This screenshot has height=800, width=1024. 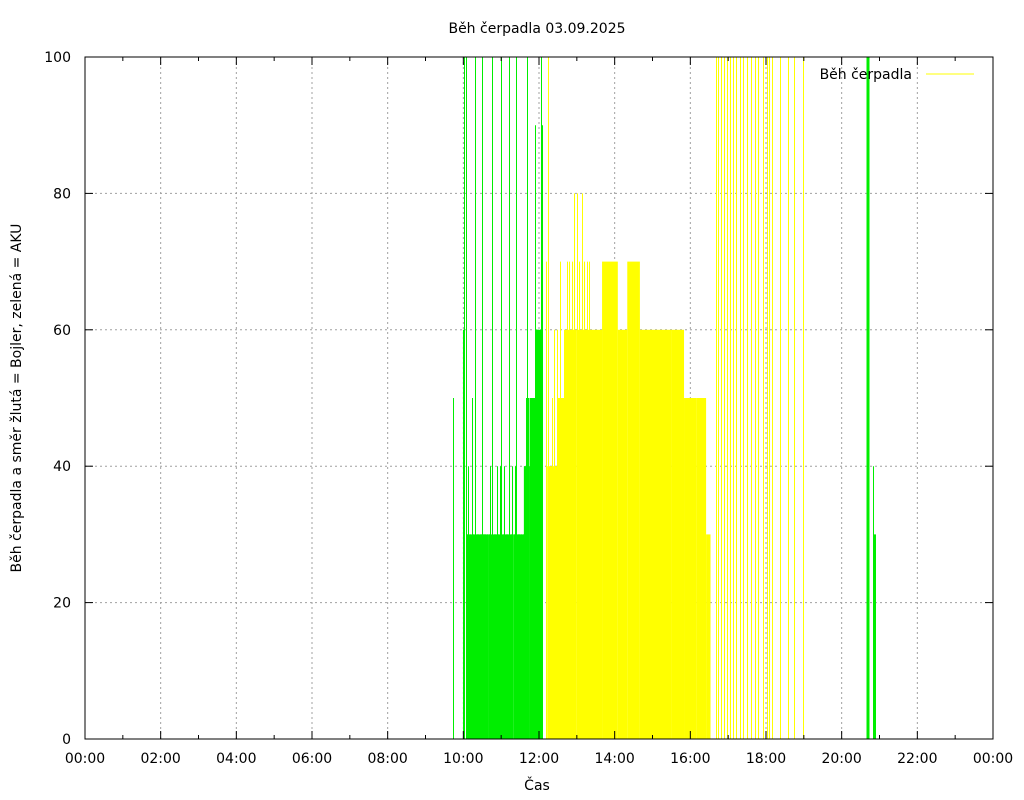 What do you see at coordinates (866, 75) in the screenshot?
I see `legend-label: Běh čerpadla` at bounding box center [866, 75].